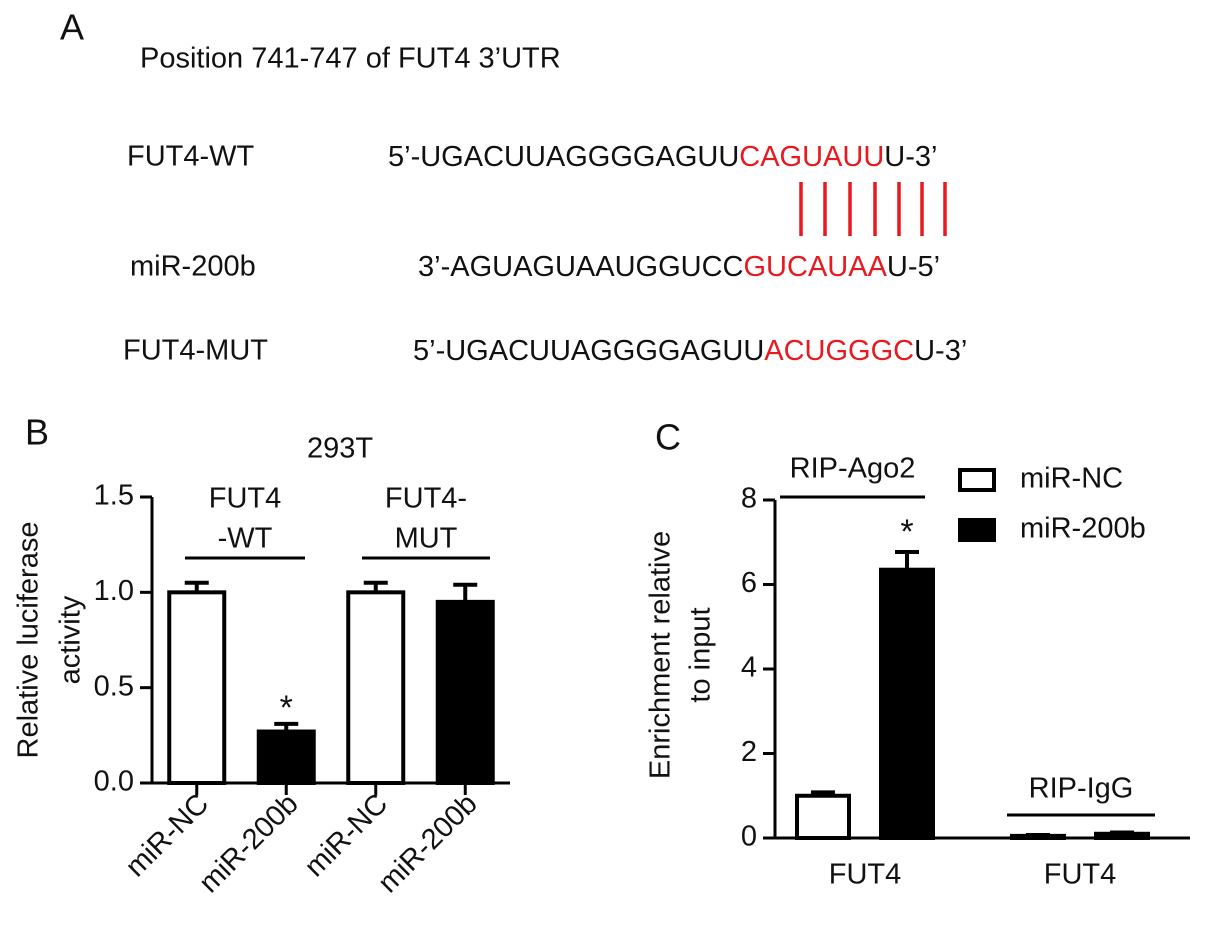 The image size is (1205, 927). What do you see at coordinates (1071, 479) in the screenshot?
I see `legend-label: miR-NC` at bounding box center [1071, 479].